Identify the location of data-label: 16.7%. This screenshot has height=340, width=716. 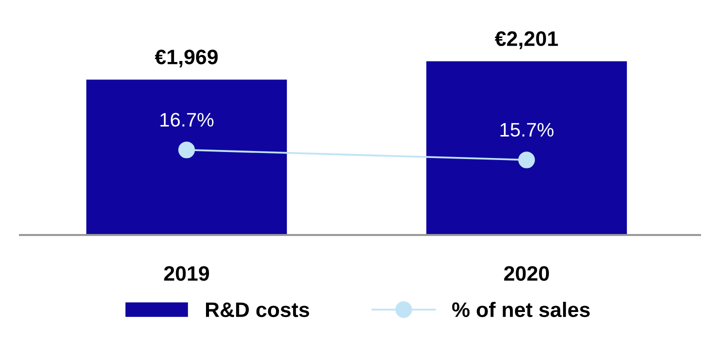
(187, 119).